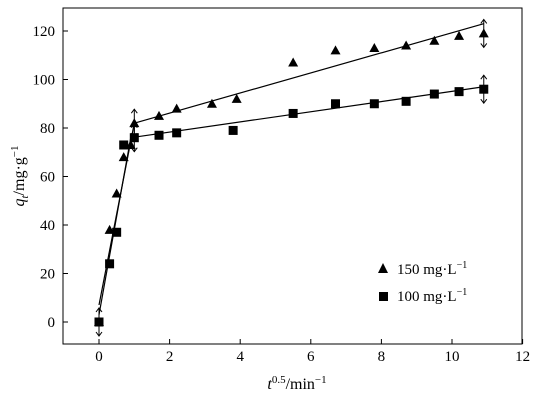 The width and height of the screenshot is (536, 400). I want to click on y-tick-label: 60, so click(47, 178).